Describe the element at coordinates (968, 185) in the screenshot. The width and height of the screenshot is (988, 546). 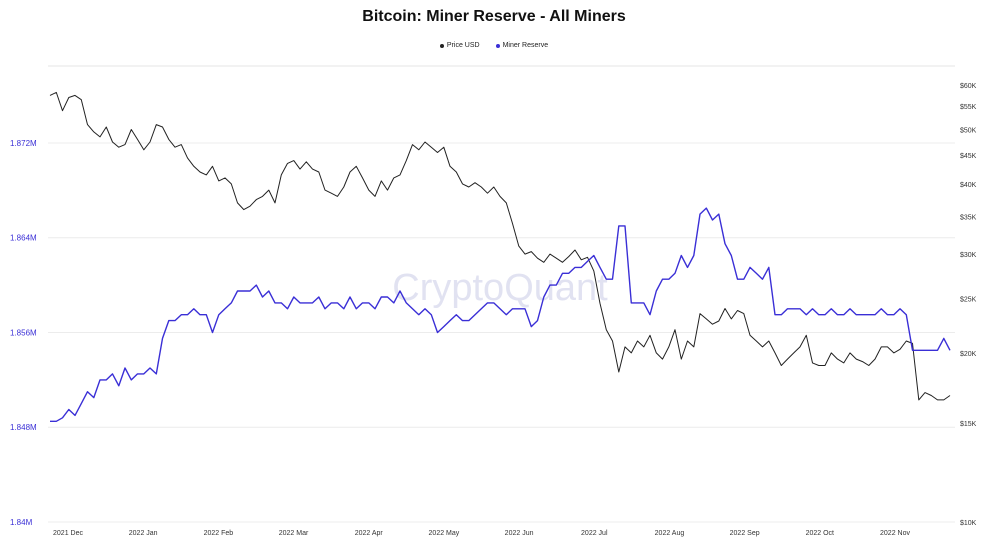
I see `right-tick-label-4: $40K` at that location.